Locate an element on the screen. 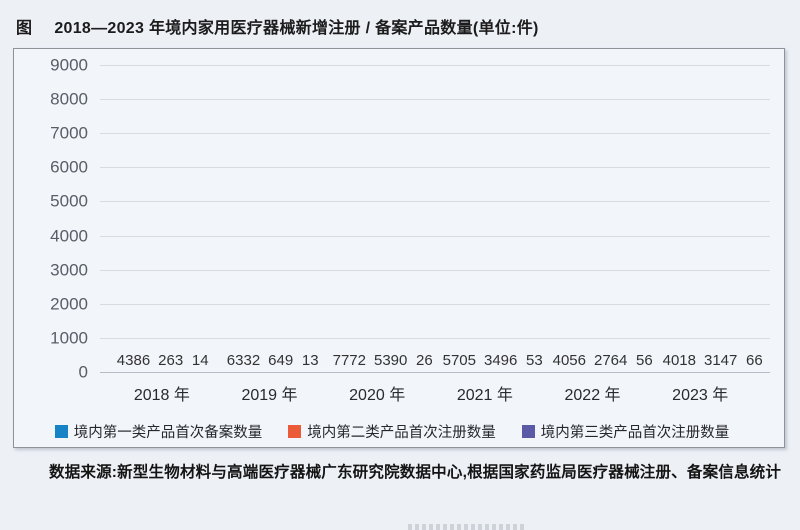  bar-unit: 5705 is located at coordinates (459, 362).